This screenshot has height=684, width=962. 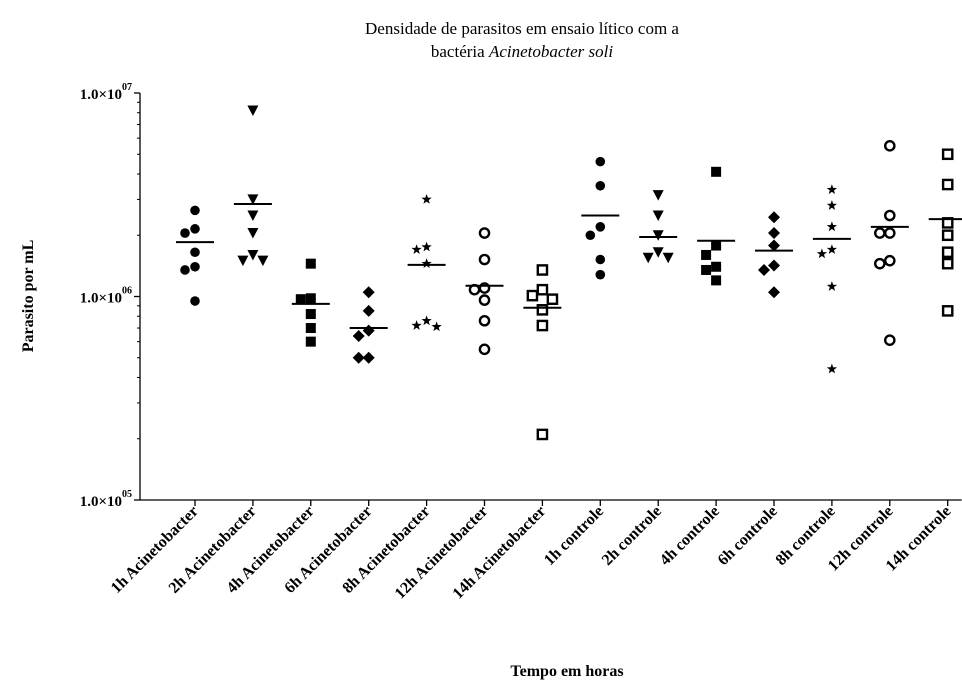 What do you see at coordinates (106, 296) in the screenshot?
I see `y-tick-label: 1.0×1006` at bounding box center [106, 296].